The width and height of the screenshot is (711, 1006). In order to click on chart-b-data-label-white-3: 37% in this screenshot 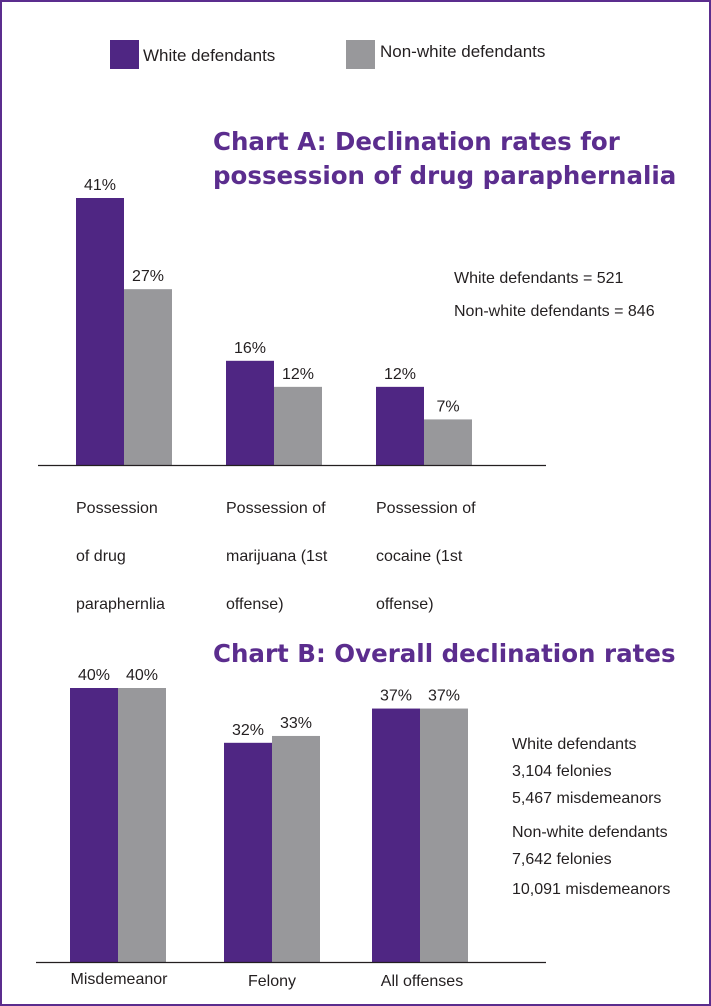, I will do `click(396, 696)`.